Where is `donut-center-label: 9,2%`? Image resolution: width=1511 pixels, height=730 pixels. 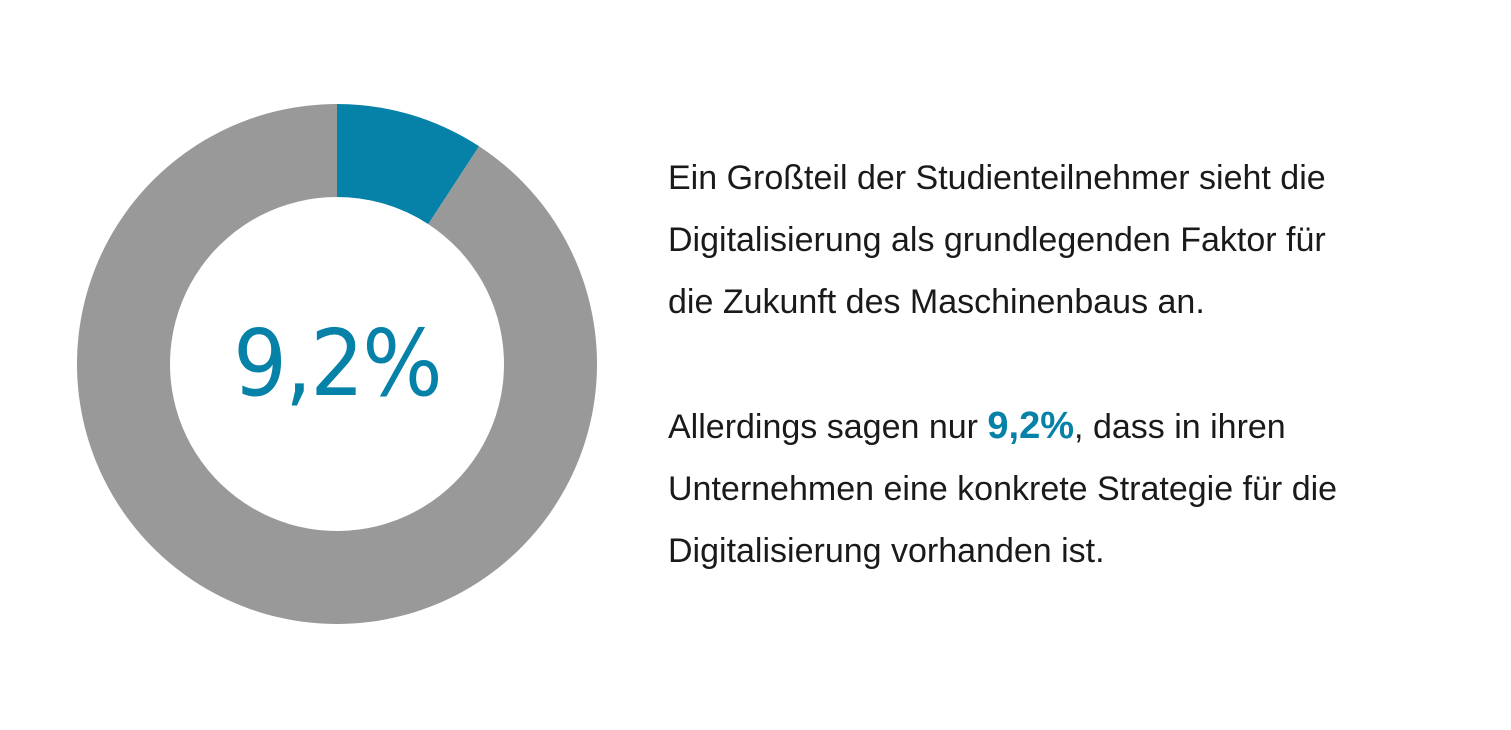 donut-center-label: 9,2% is located at coordinates (338, 363).